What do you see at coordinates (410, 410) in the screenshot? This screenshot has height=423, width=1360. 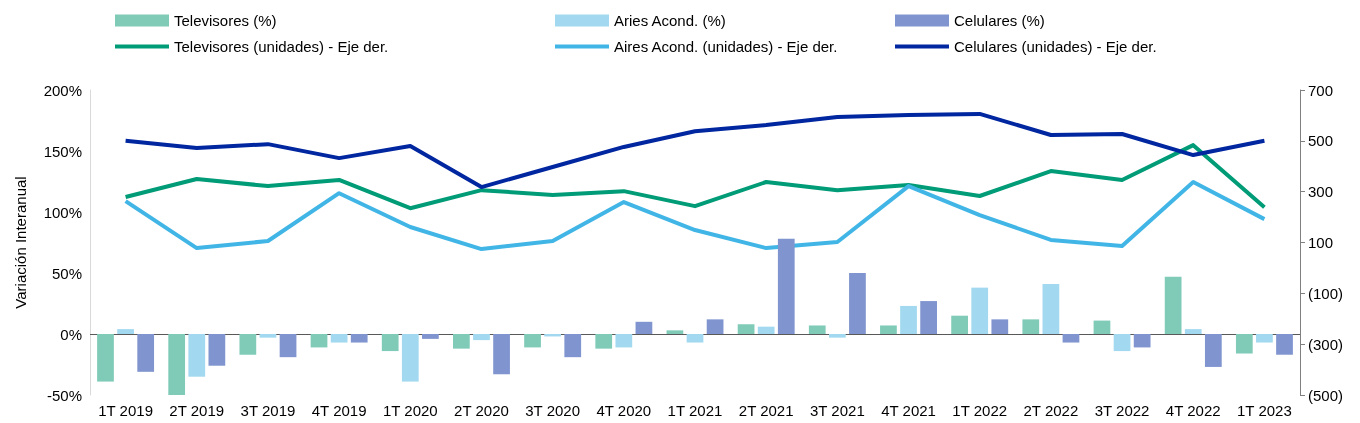 I see `x-tick-label: 1T 2020` at bounding box center [410, 410].